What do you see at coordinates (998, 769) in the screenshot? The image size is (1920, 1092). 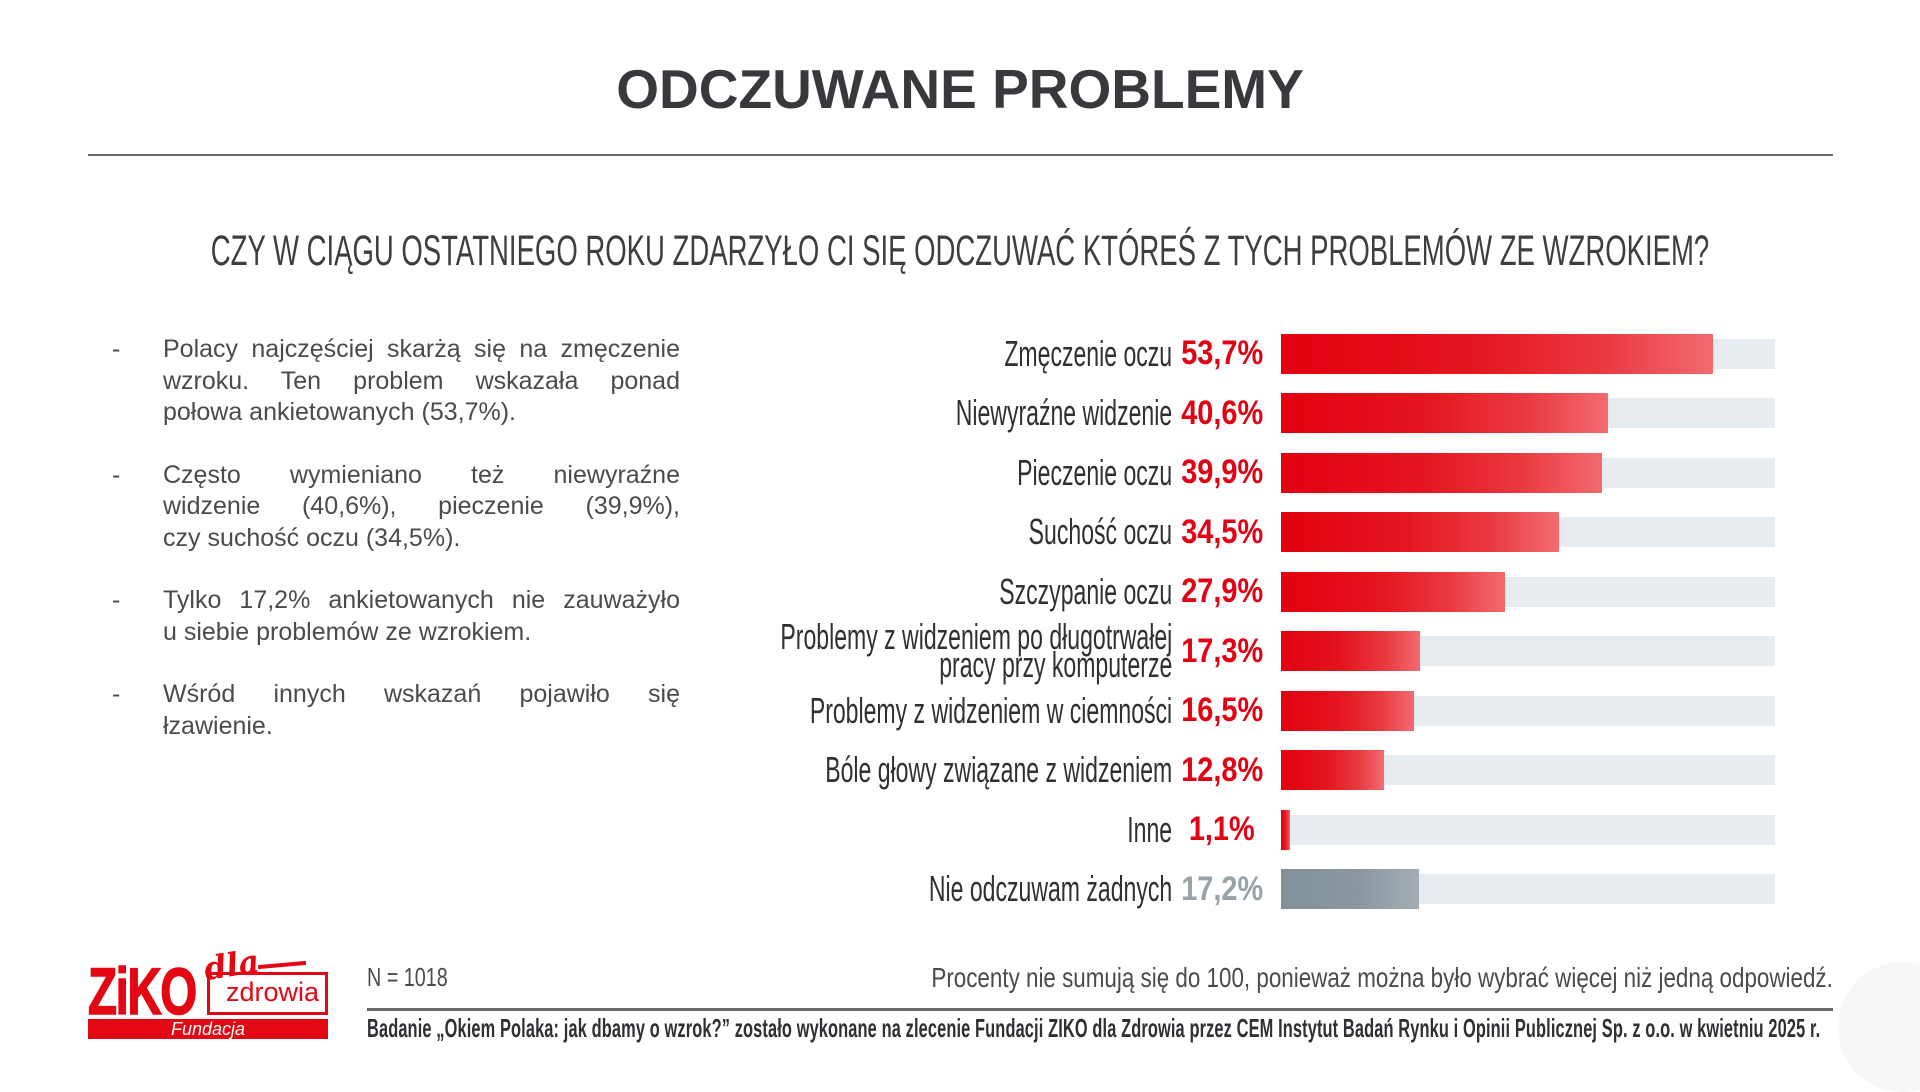 I see `bar-label: Bóle głowy związane z widzeniem` at bounding box center [998, 769].